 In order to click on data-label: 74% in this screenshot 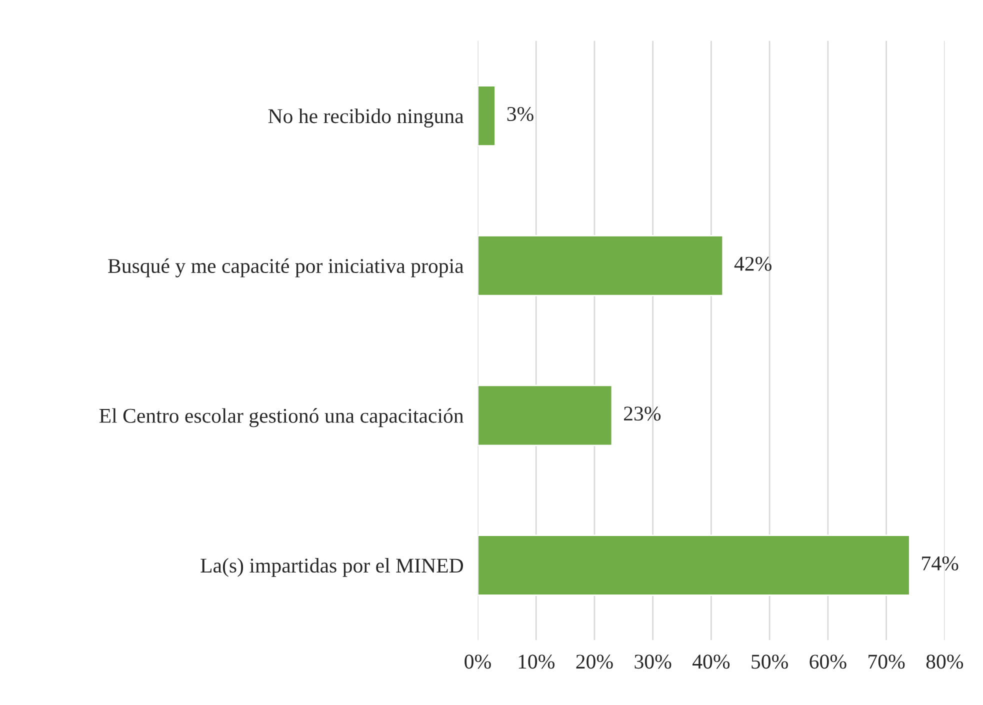, I will do `click(940, 563)`.